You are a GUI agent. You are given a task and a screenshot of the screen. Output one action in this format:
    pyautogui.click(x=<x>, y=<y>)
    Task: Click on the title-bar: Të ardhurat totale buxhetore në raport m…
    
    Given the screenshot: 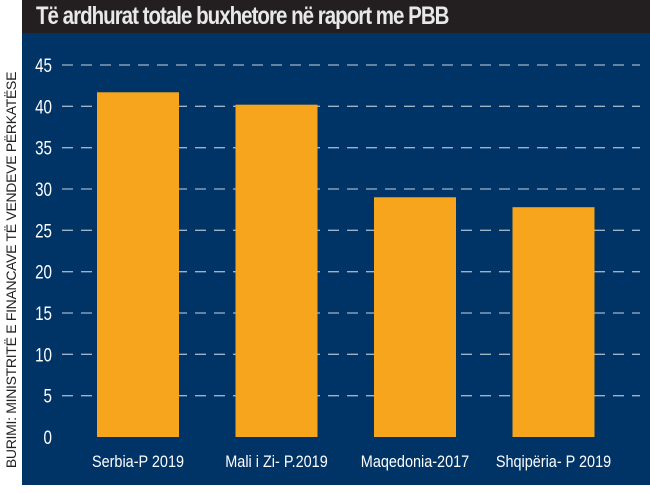 What is the action you would take?
    pyautogui.click(x=336, y=16)
    